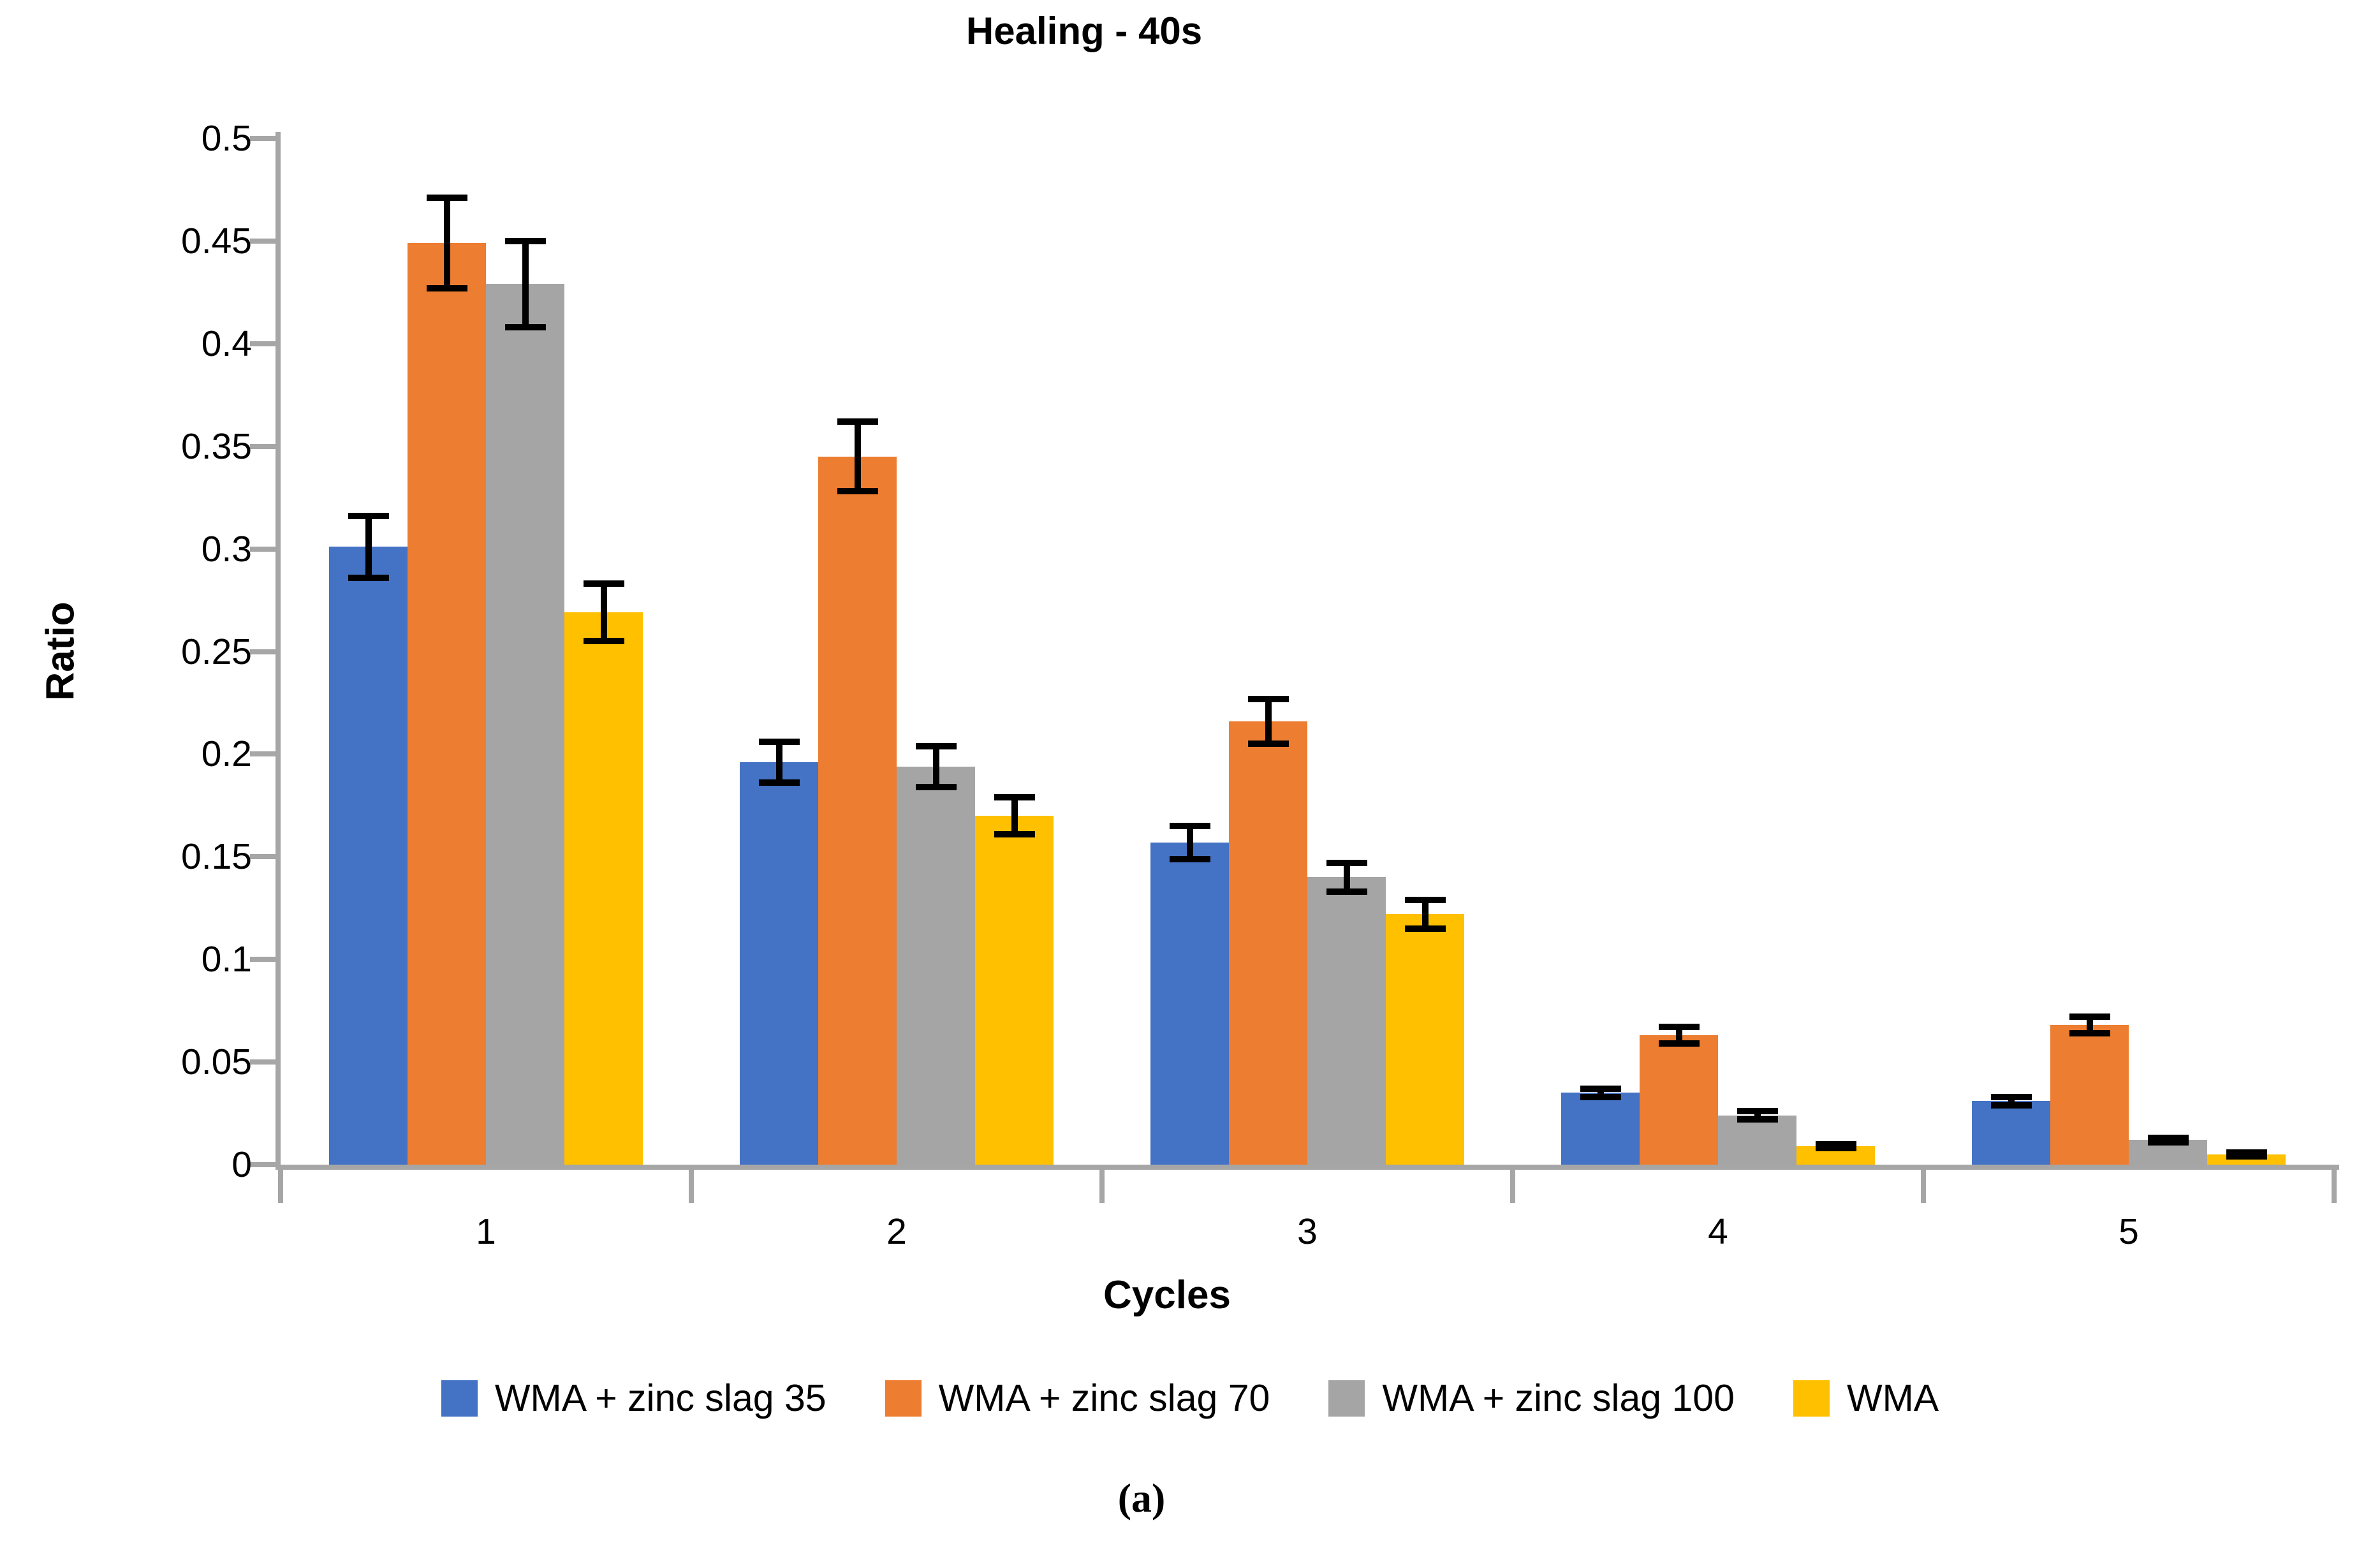 This screenshot has height=1555, width=2380. What do you see at coordinates (216, 446) in the screenshot?
I see `y-tick-label: 0.35` at bounding box center [216, 446].